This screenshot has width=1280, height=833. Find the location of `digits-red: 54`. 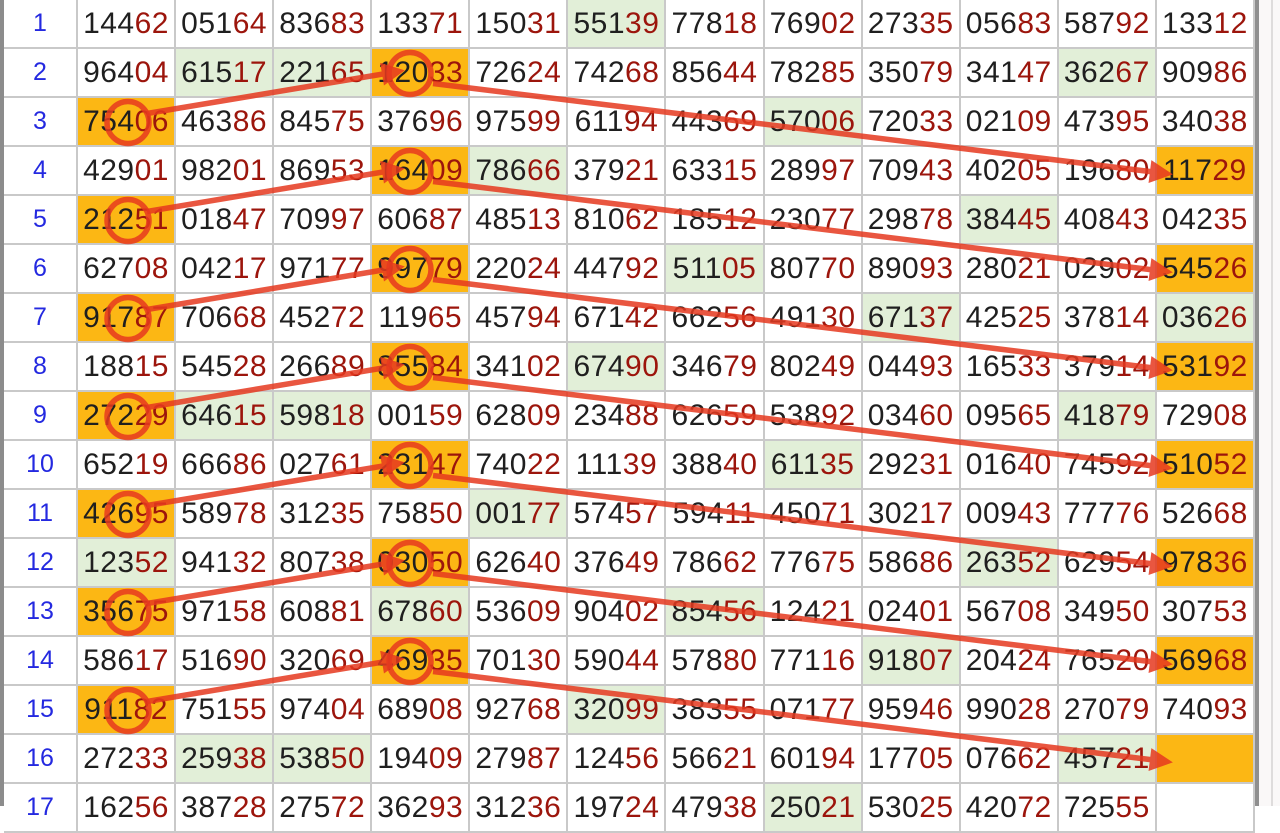

digits-red: 54 is located at coordinates (1132, 562).